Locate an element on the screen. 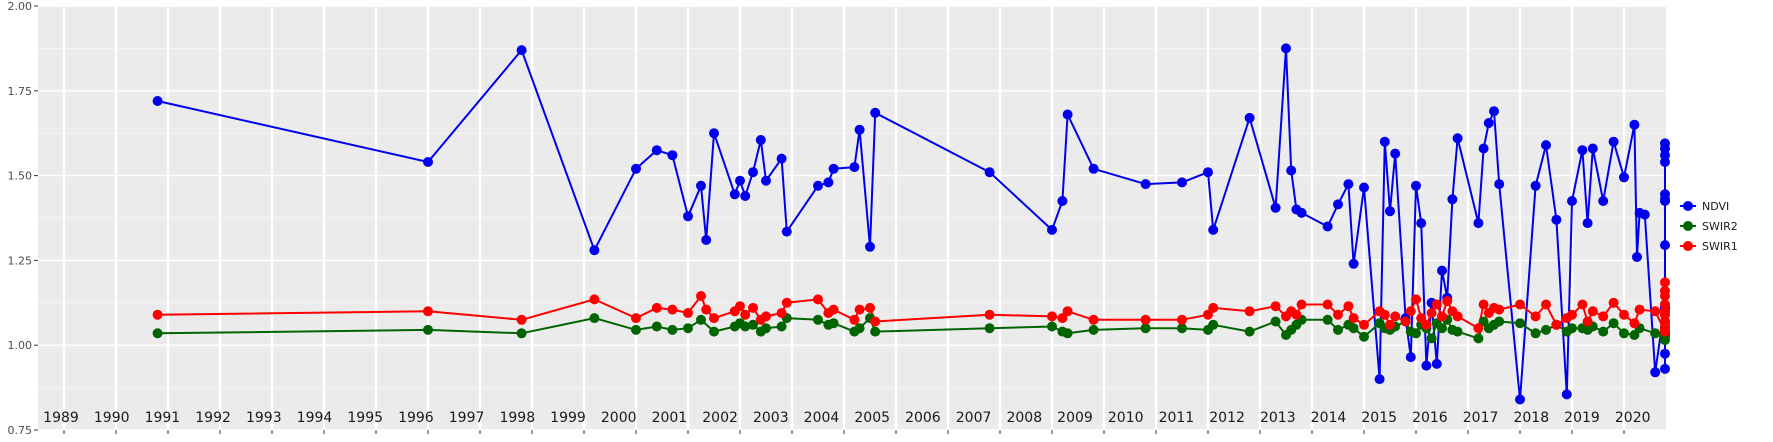 The image size is (1773, 442). year-label: 2016 is located at coordinates (1430, 418).